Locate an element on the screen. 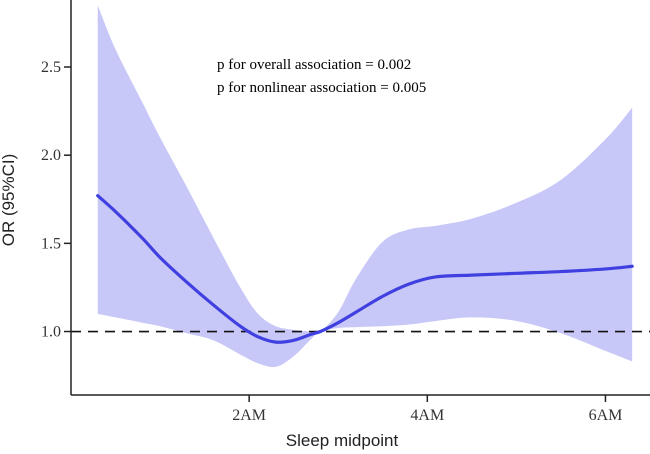 The width and height of the screenshot is (650, 454). x-tick-label: 2AM is located at coordinates (249, 415).